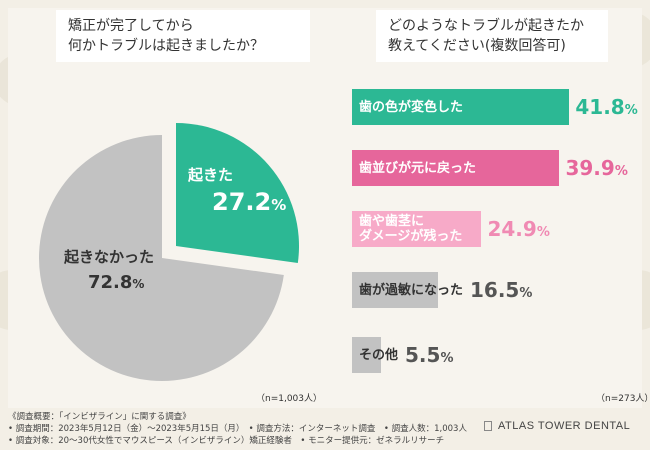 The height and width of the screenshot is (450, 650). I want to click on bar-value-label: 39.9%, so click(596, 168).